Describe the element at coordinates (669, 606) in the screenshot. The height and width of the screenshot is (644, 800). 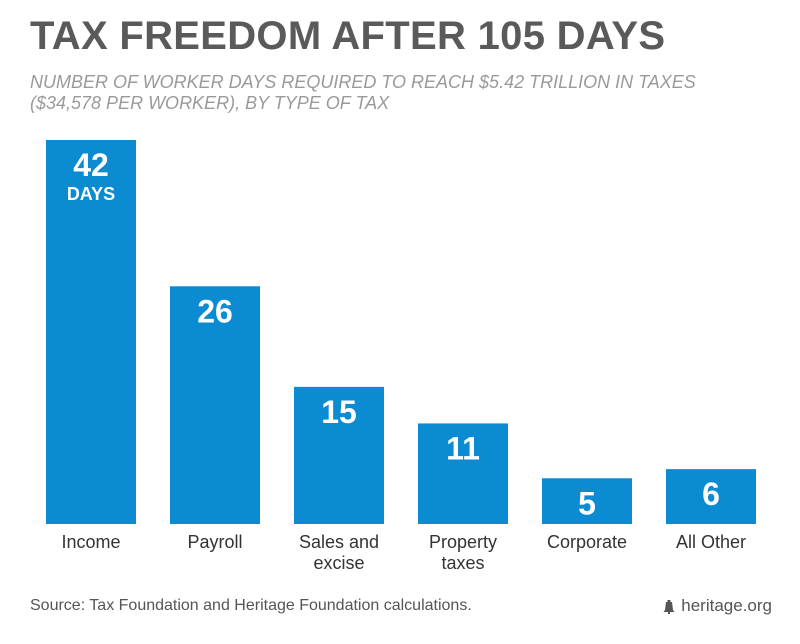
I see `liberty-bell-icon` at that location.